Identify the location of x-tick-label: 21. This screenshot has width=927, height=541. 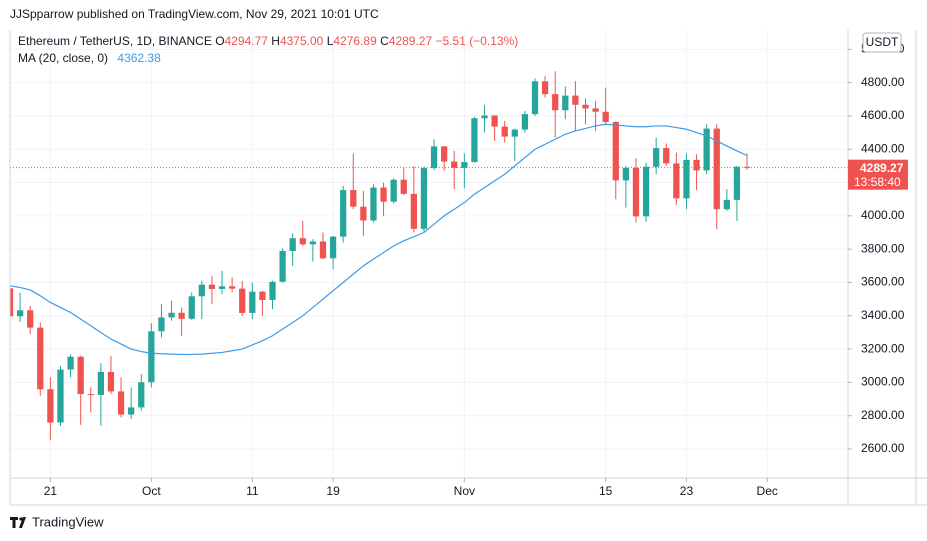
(51, 491).